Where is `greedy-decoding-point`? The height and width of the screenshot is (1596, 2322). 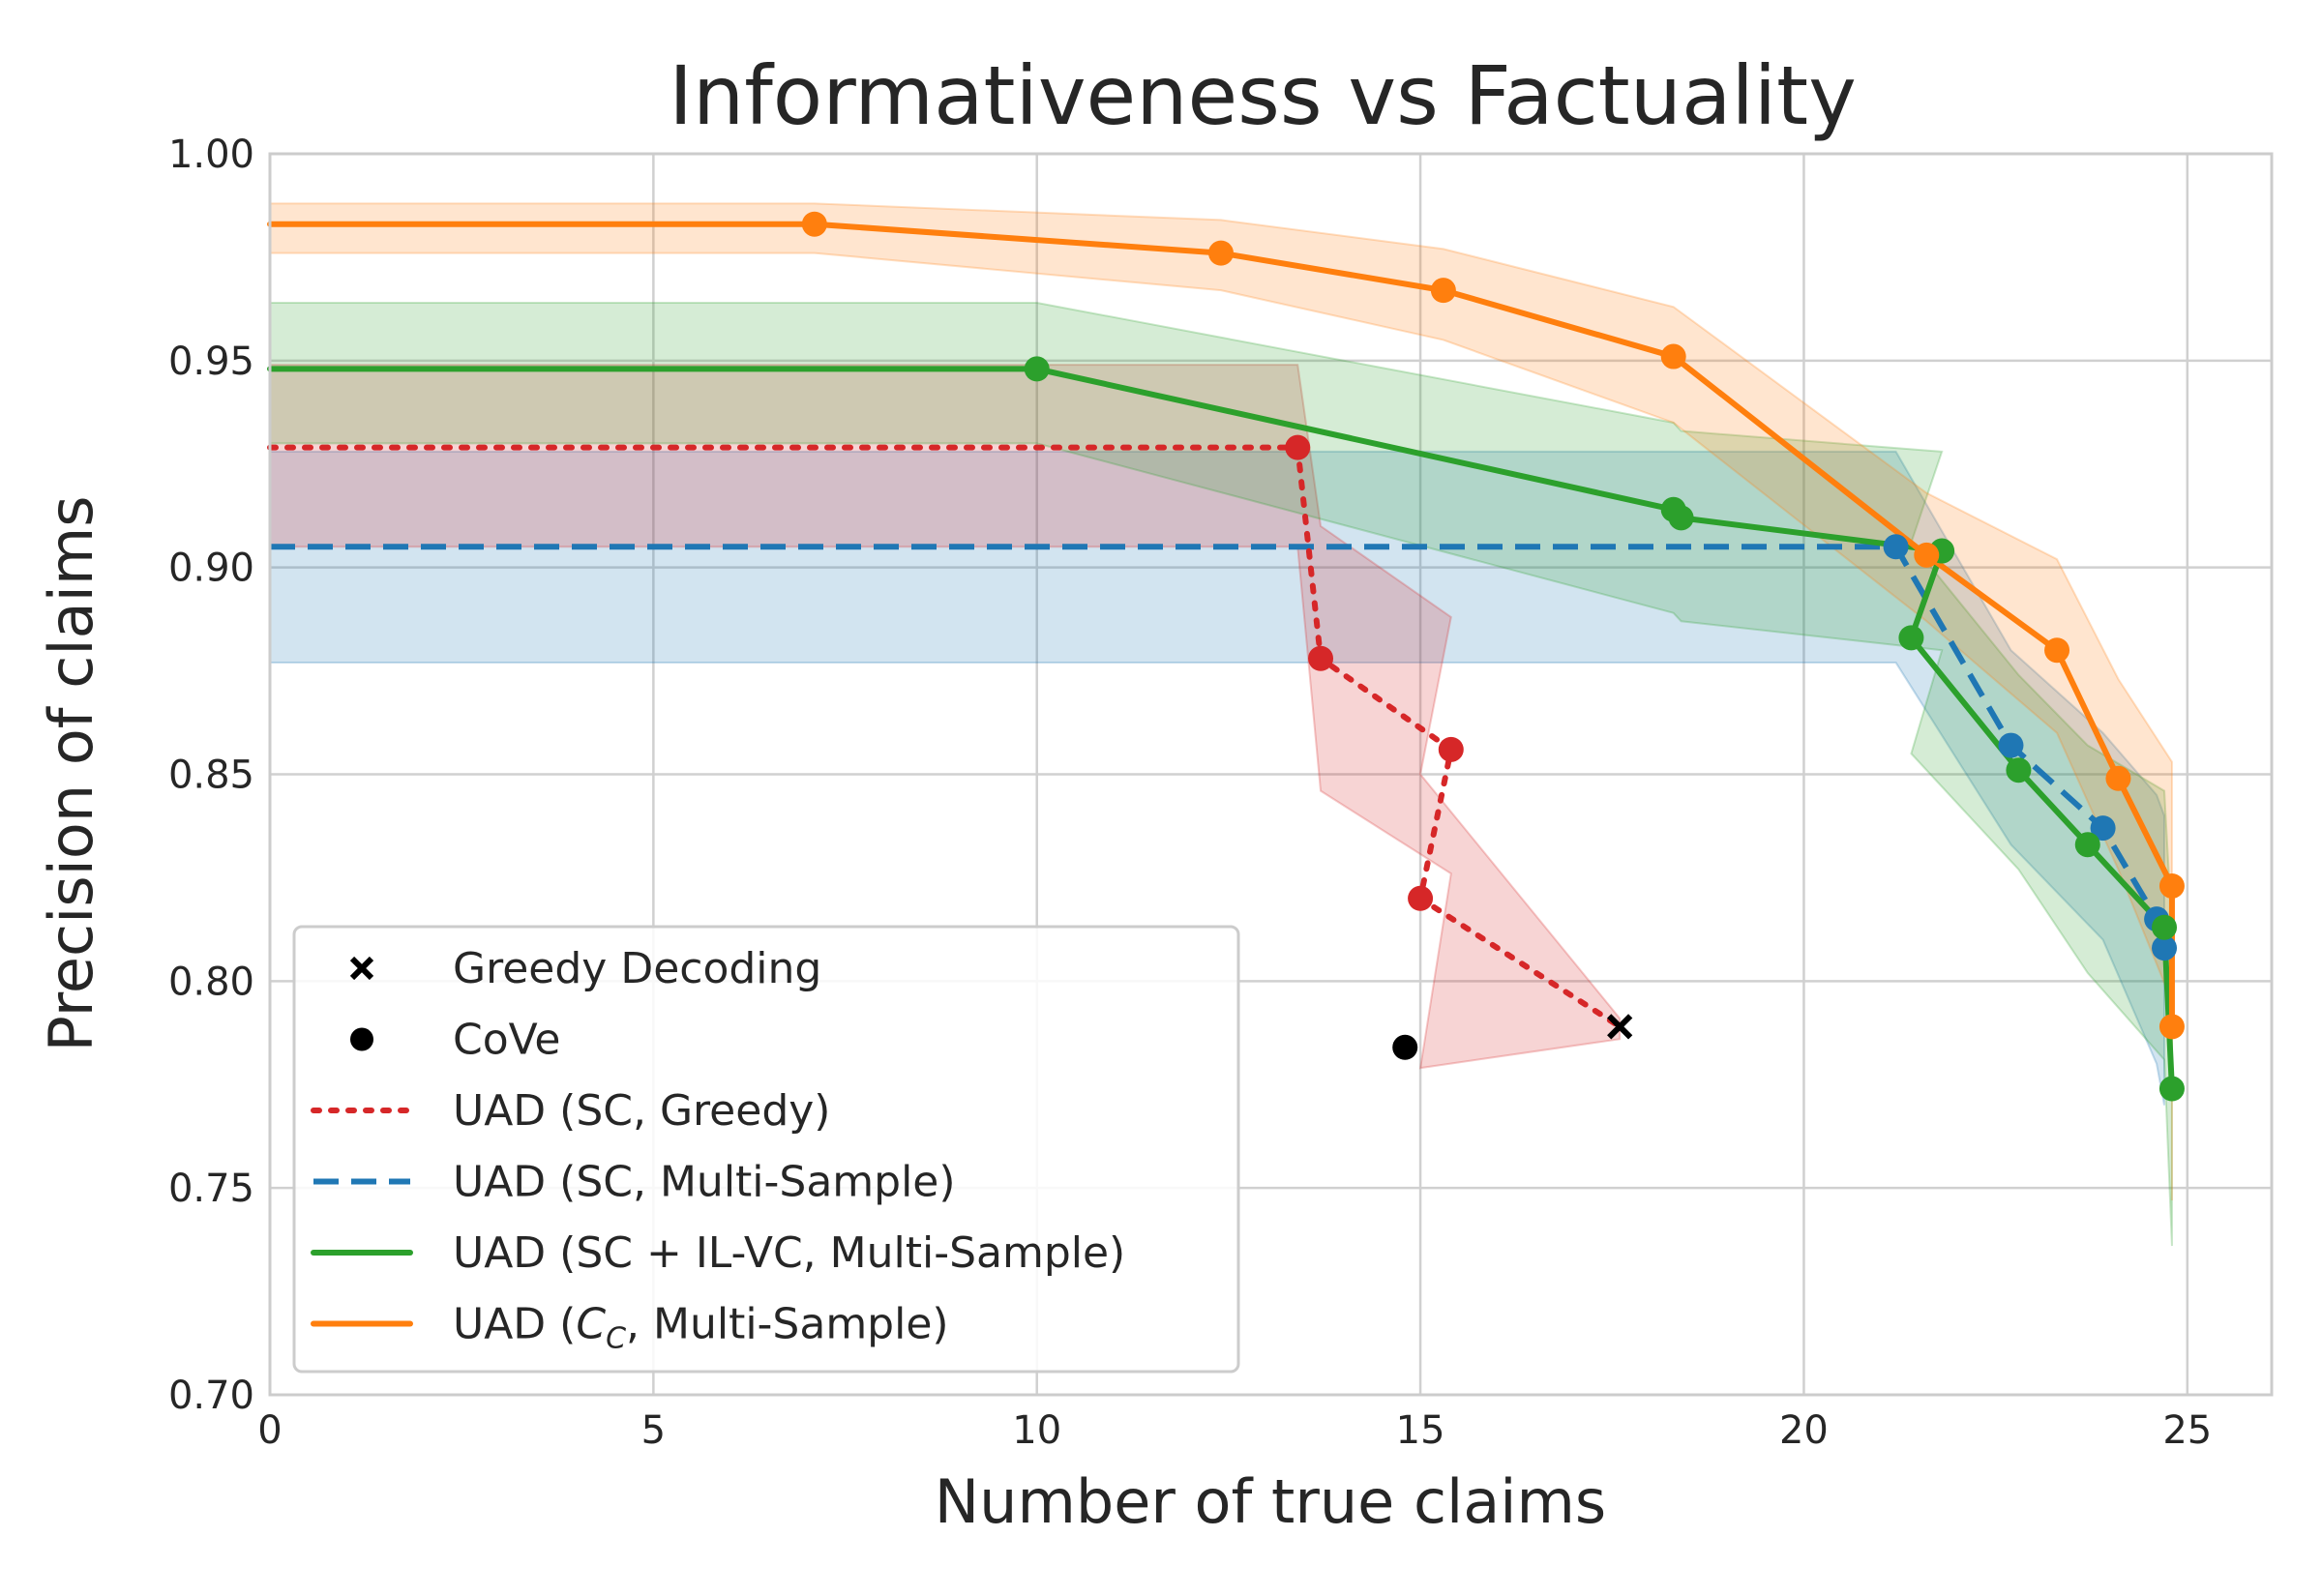 greedy-decoding-point is located at coordinates (1620, 1027).